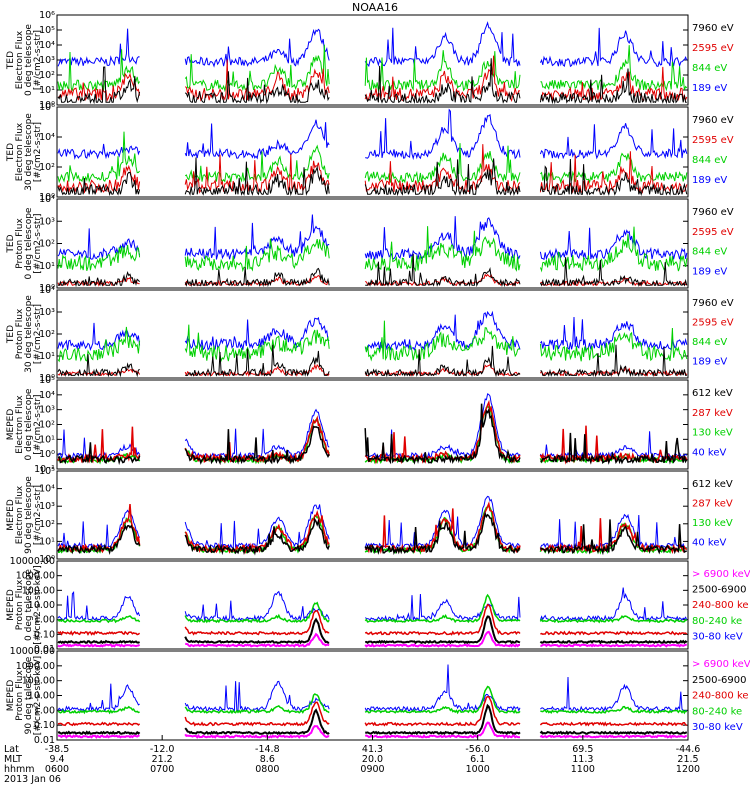 The height and width of the screenshot is (800, 750). What do you see at coordinates (687, 759) in the screenshot?
I see `x-tick-label: 21.5` at bounding box center [687, 759].